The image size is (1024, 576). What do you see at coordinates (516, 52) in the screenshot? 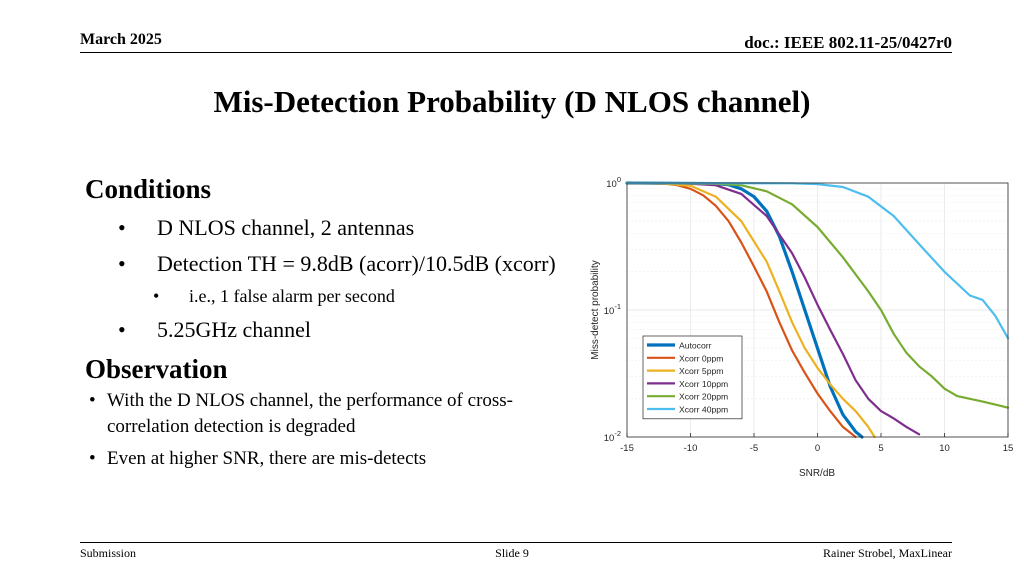
I see `header-divider` at bounding box center [516, 52].